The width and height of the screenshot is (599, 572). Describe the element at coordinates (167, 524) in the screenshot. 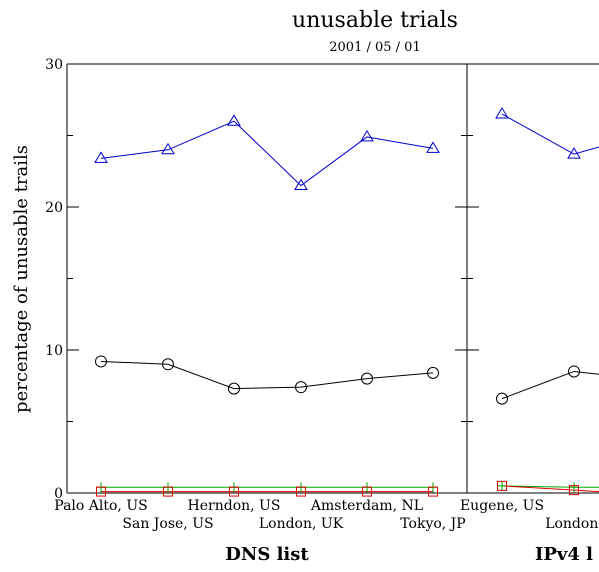

I see `x-category-label: San Jose, US` at that location.